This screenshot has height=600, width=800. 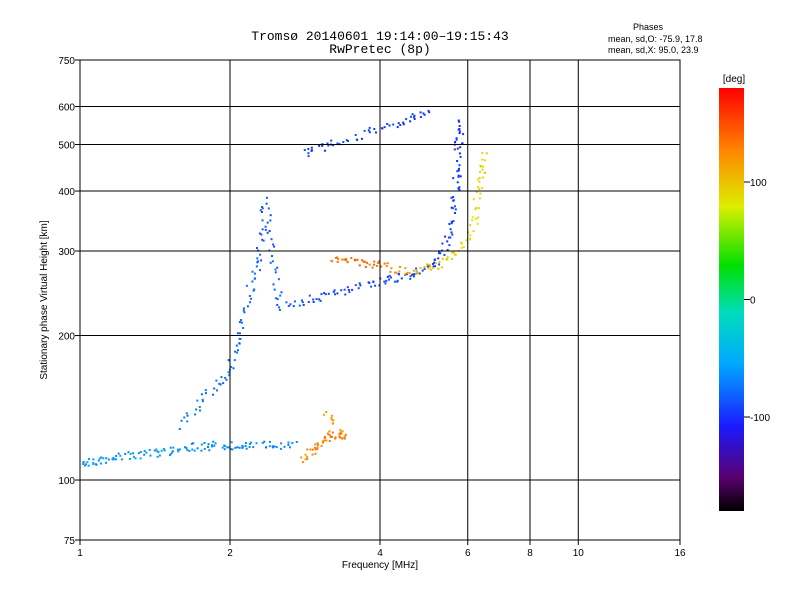 What do you see at coordinates (66, 146) in the screenshot?
I see `y-tick-label: 500` at bounding box center [66, 146].